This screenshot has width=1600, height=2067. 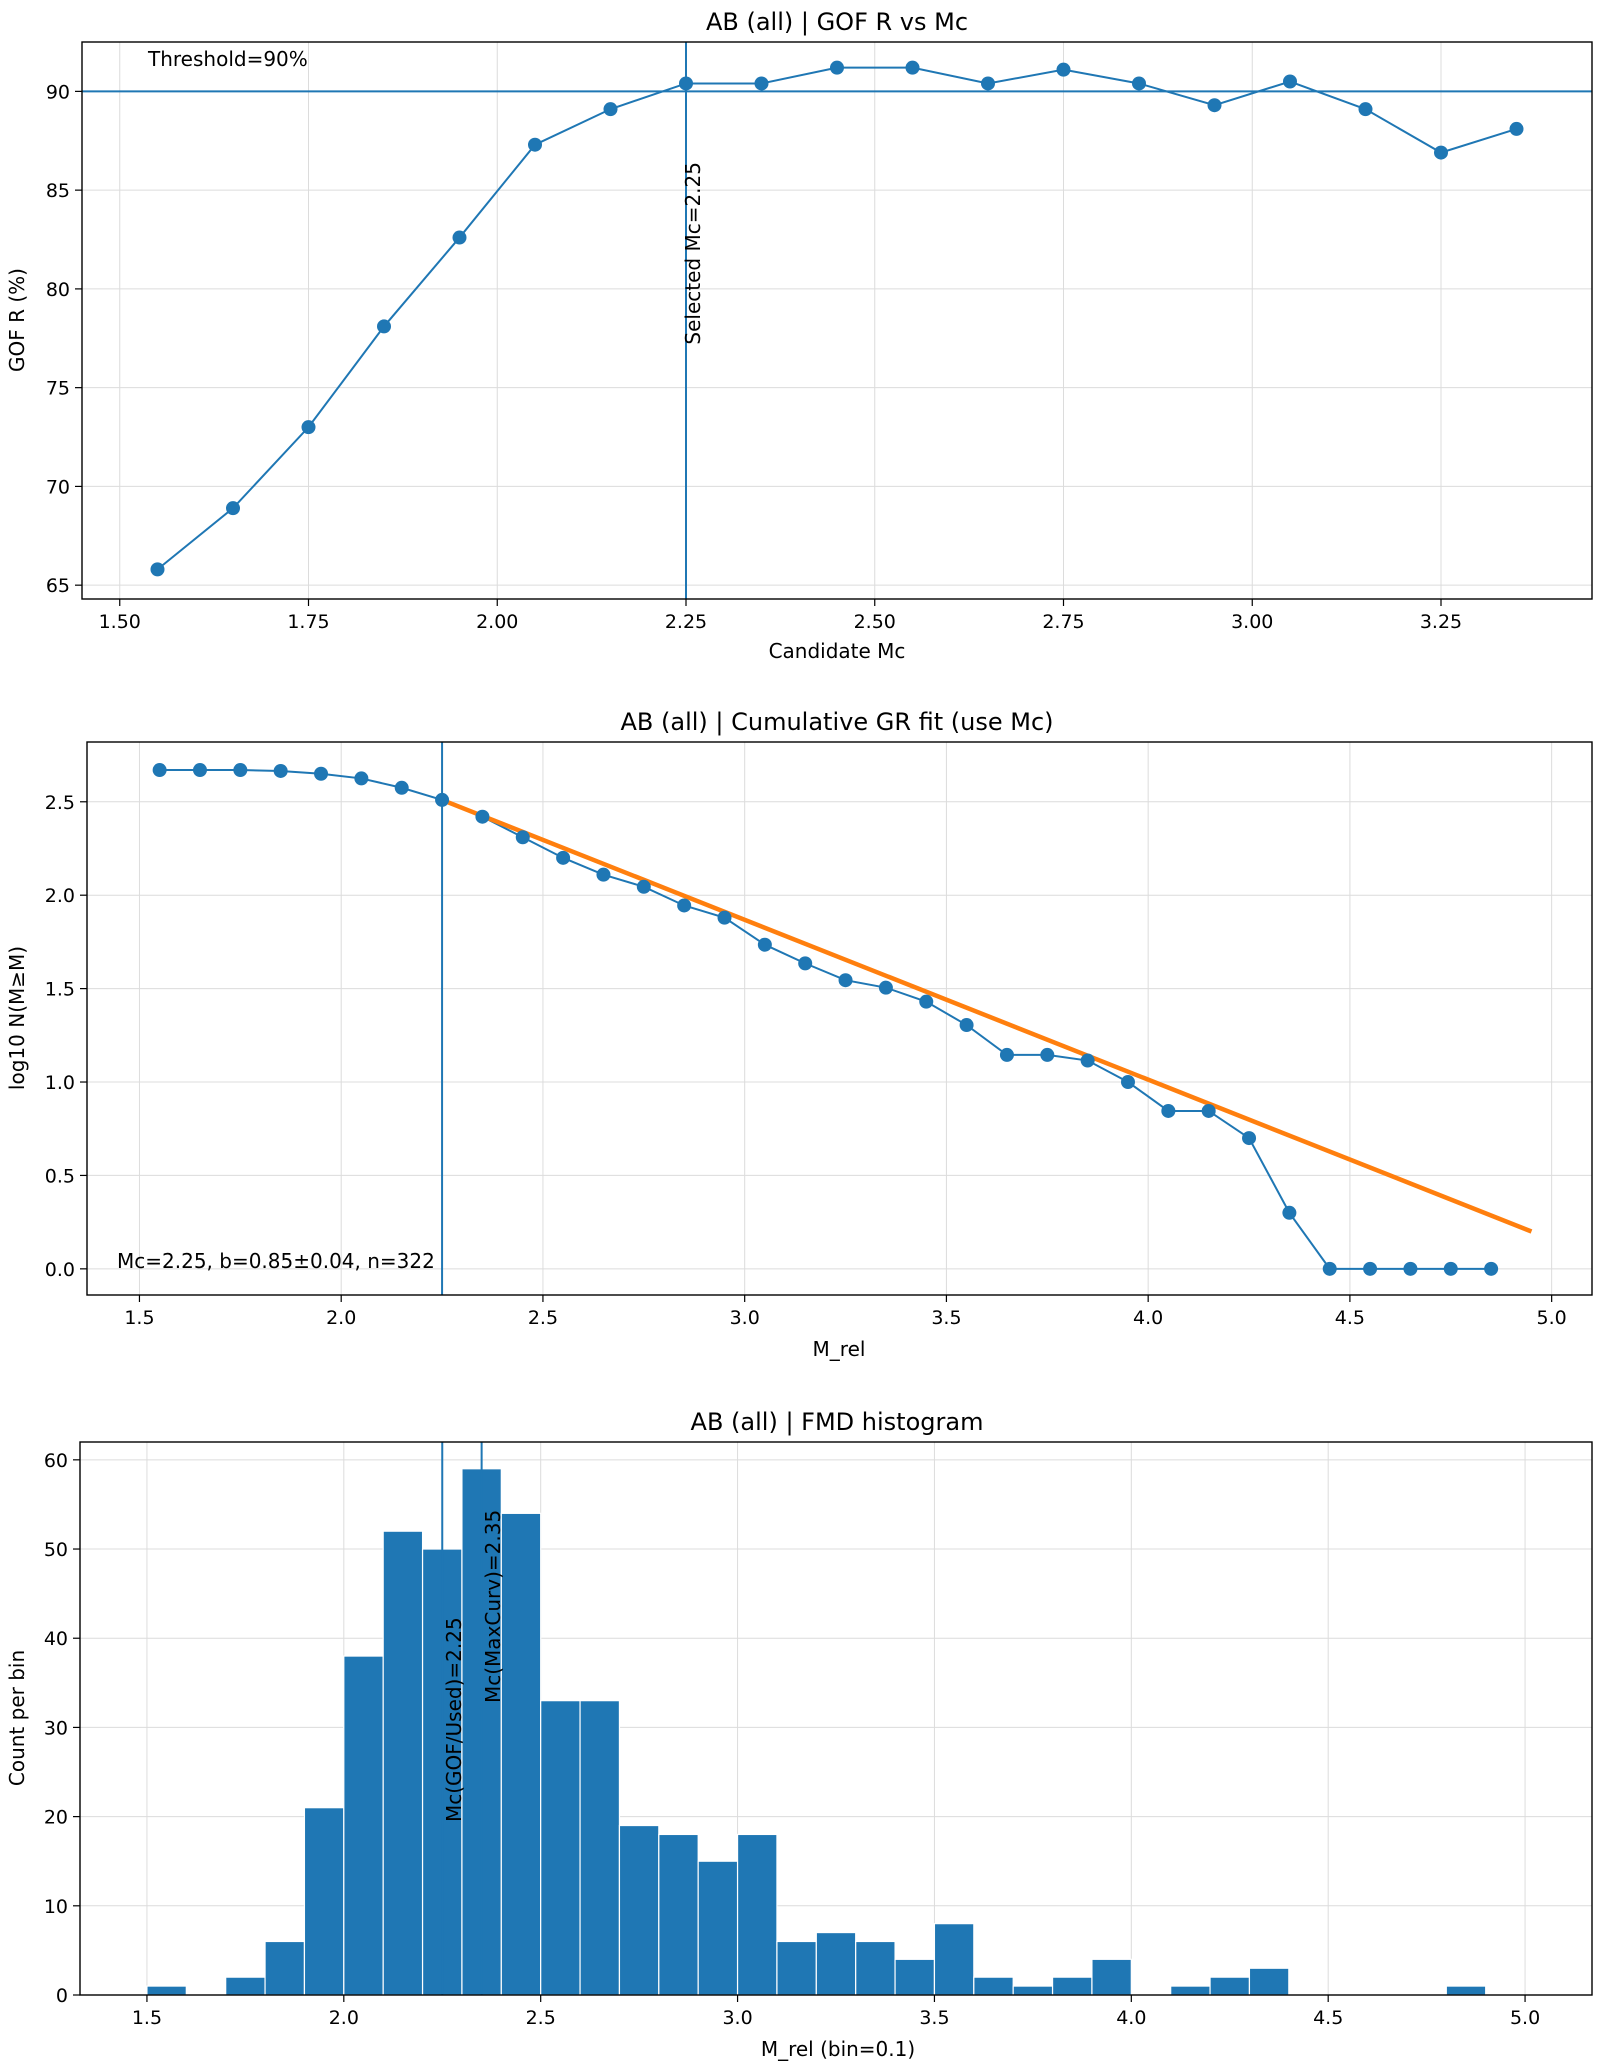 I want to click on x-tick-label: 2.25, so click(x=686, y=622).